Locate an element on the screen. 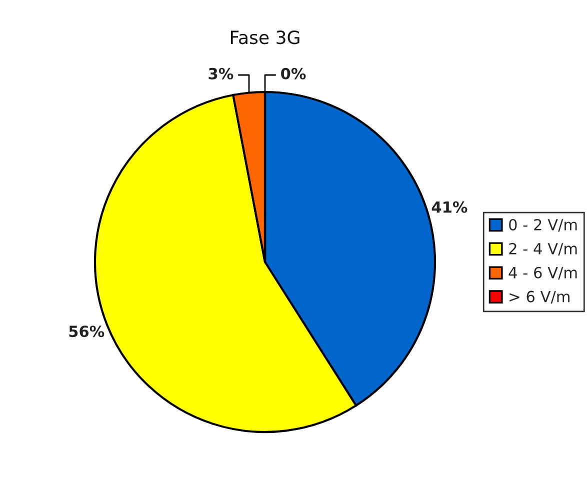 The image size is (587, 486). legend-label: 2 - 4 V/m is located at coordinates (543, 249).